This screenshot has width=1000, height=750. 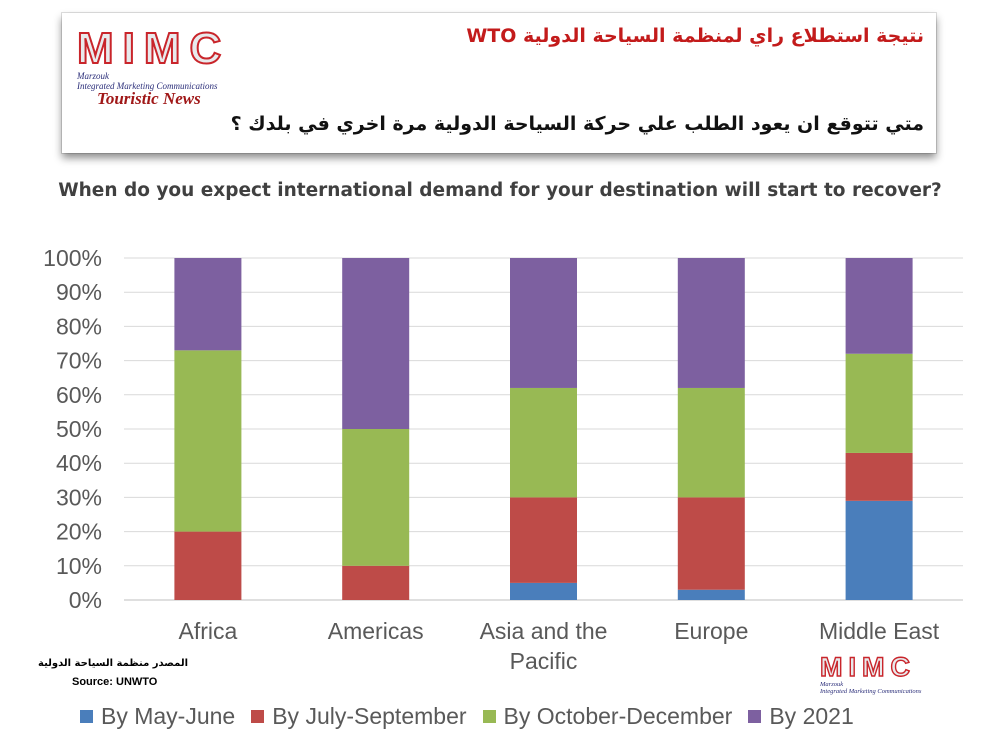 I want to click on legend-label: By July-September, so click(x=369, y=716).